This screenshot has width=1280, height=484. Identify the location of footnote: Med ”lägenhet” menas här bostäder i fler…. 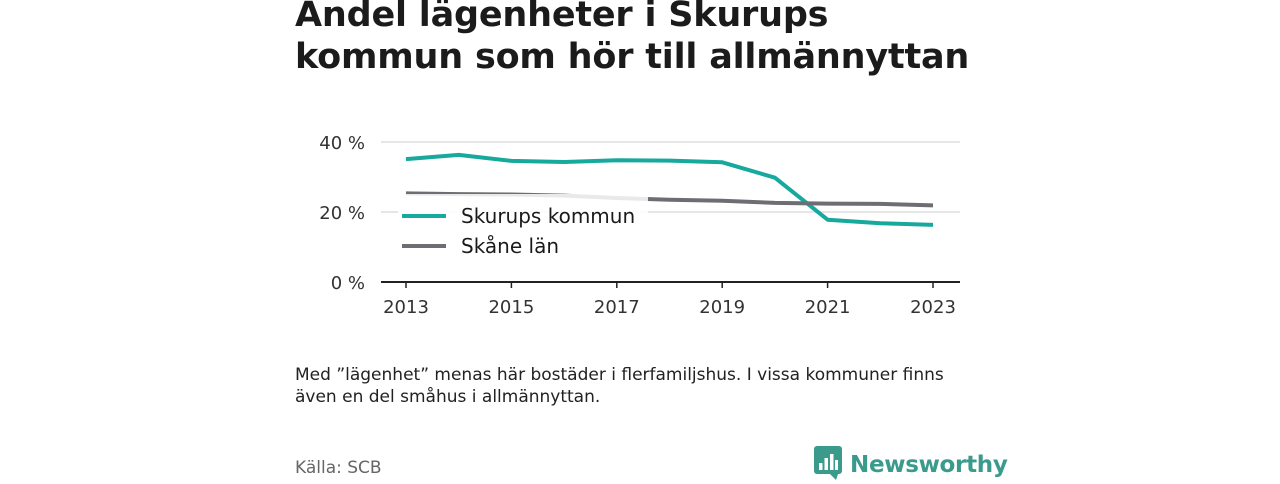
(619, 386).